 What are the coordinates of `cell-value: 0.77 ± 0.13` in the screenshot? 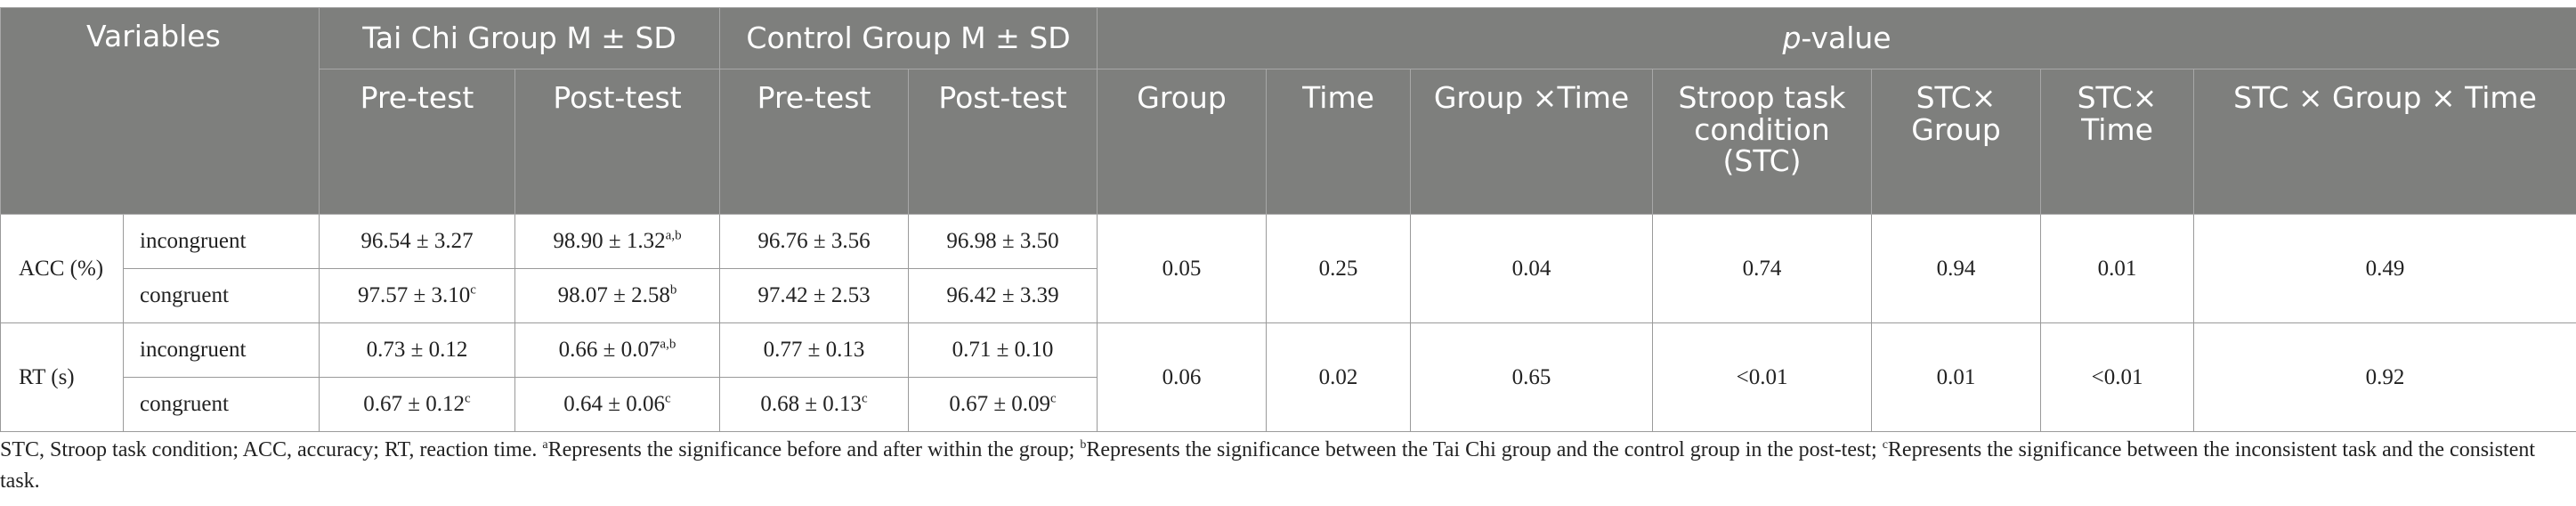 It's located at (814, 350).